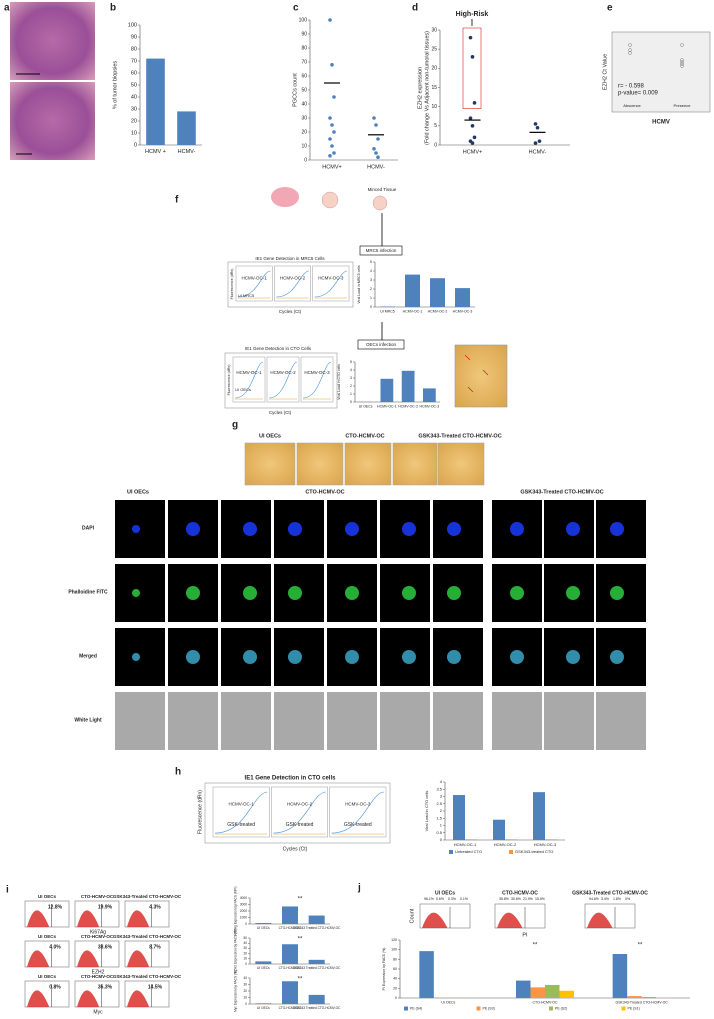  What do you see at coordinates (105, 947) in the screenshot?
I see `percent-label: 38.6%` at bounding box center [105, 947].